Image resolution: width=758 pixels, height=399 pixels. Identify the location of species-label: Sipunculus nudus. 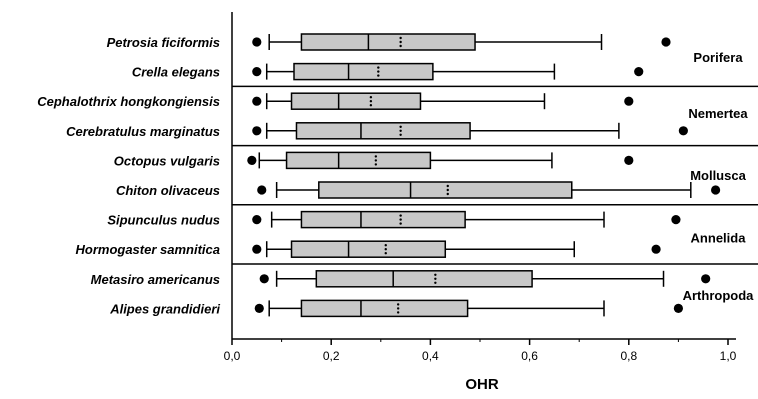
(163, 220).